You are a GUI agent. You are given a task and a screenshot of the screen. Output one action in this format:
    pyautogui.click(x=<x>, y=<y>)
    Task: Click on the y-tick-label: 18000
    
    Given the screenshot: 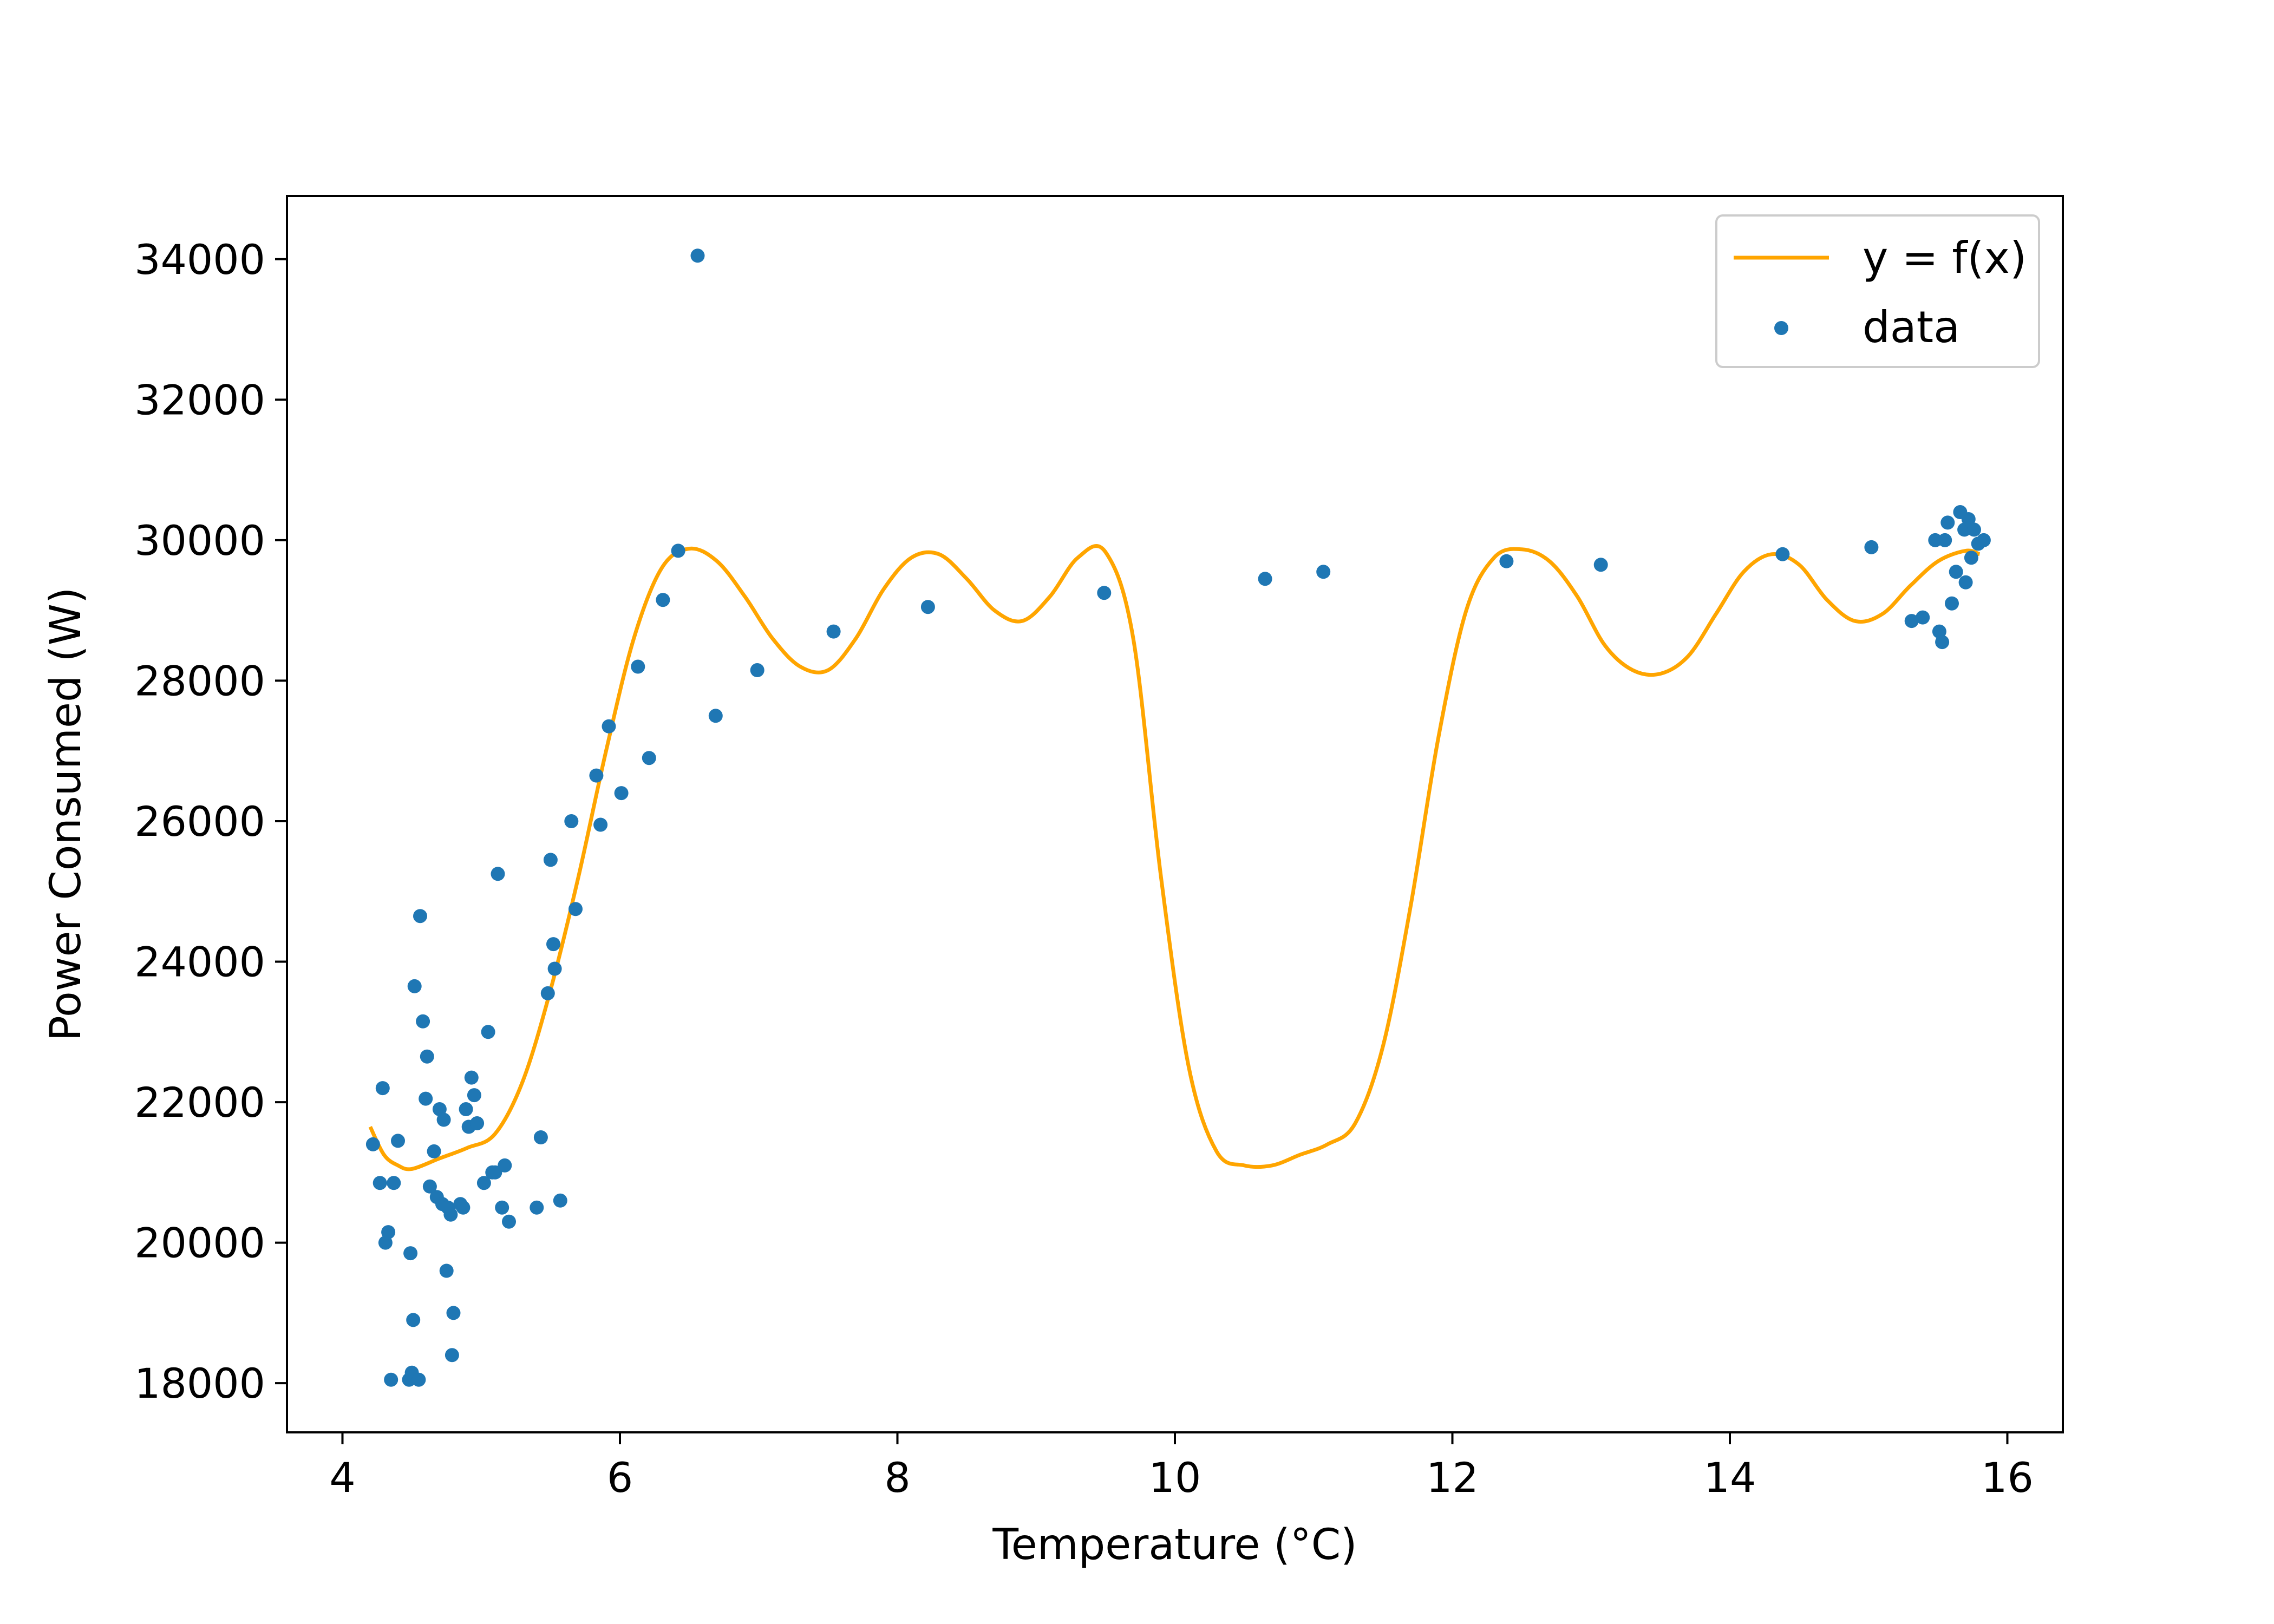 What is the action you would take?
    pyautogui.click(x=200, y=1383)
    